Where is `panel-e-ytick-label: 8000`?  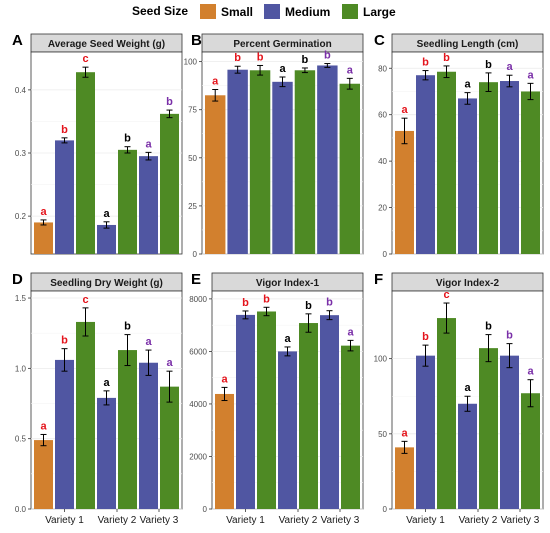
panel-e-ytick-label: 8000 is located at coordinates (198, 299).